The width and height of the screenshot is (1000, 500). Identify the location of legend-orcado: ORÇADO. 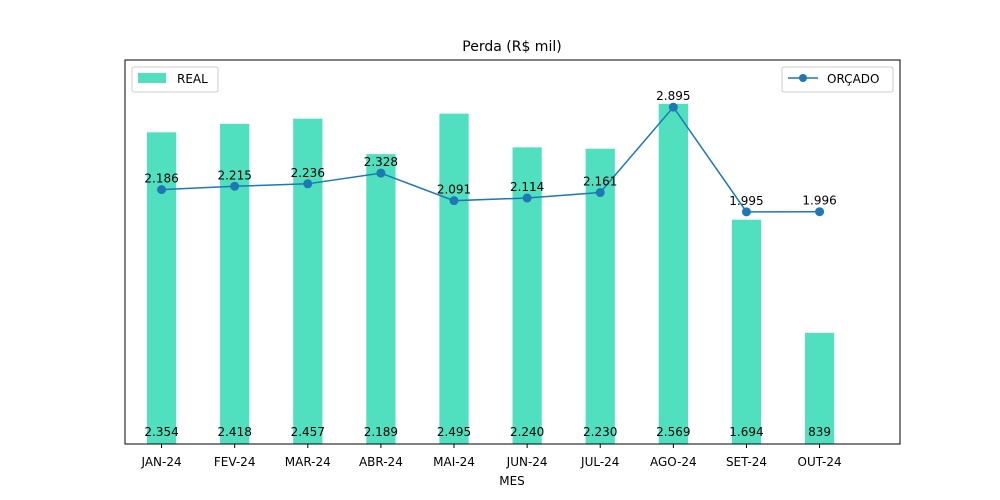
(837, 79).